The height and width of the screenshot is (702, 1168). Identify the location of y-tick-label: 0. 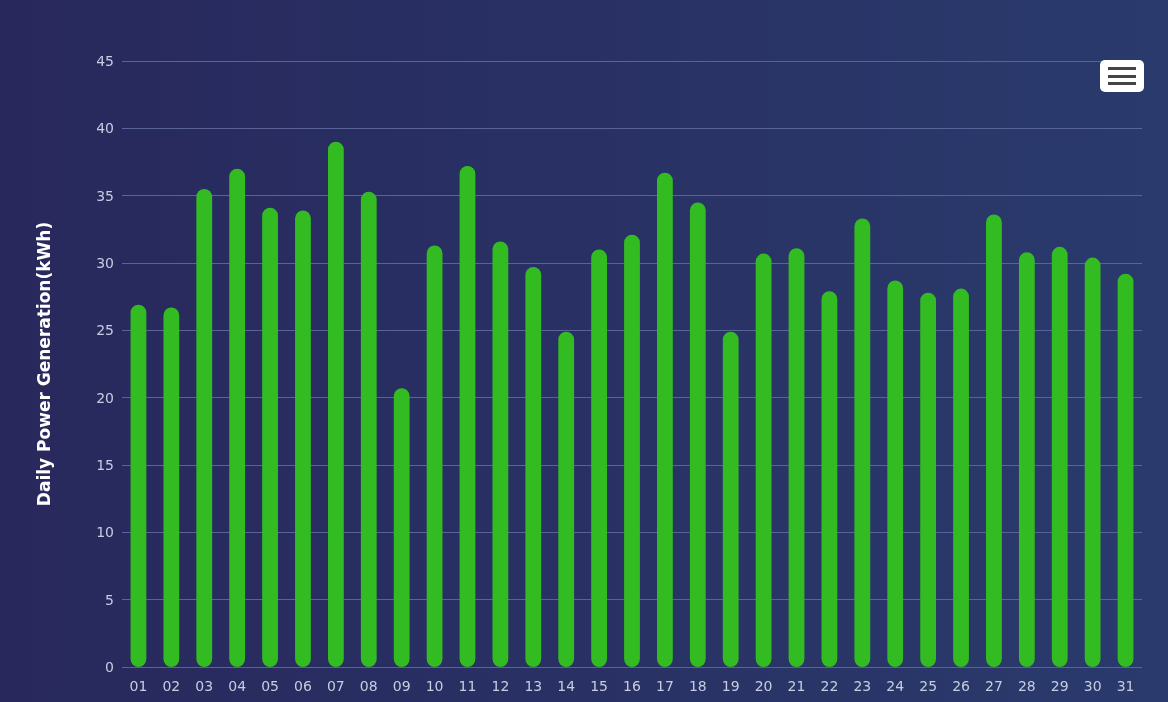
(109, 667).